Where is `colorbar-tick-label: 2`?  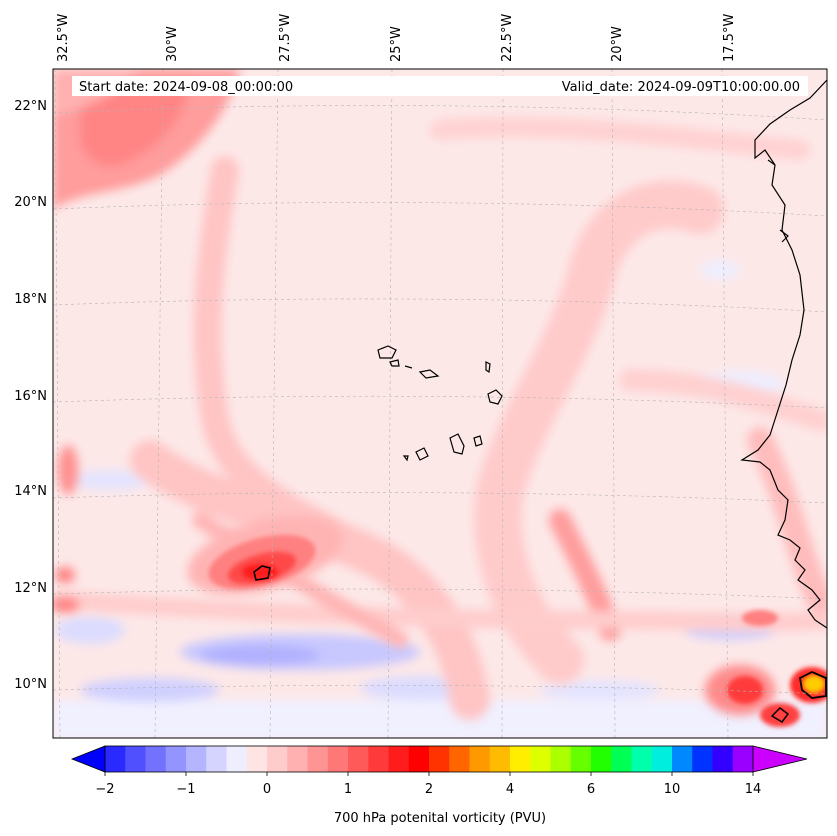
colorbar-tick-label: 2 is located at coordinates (429, 789).